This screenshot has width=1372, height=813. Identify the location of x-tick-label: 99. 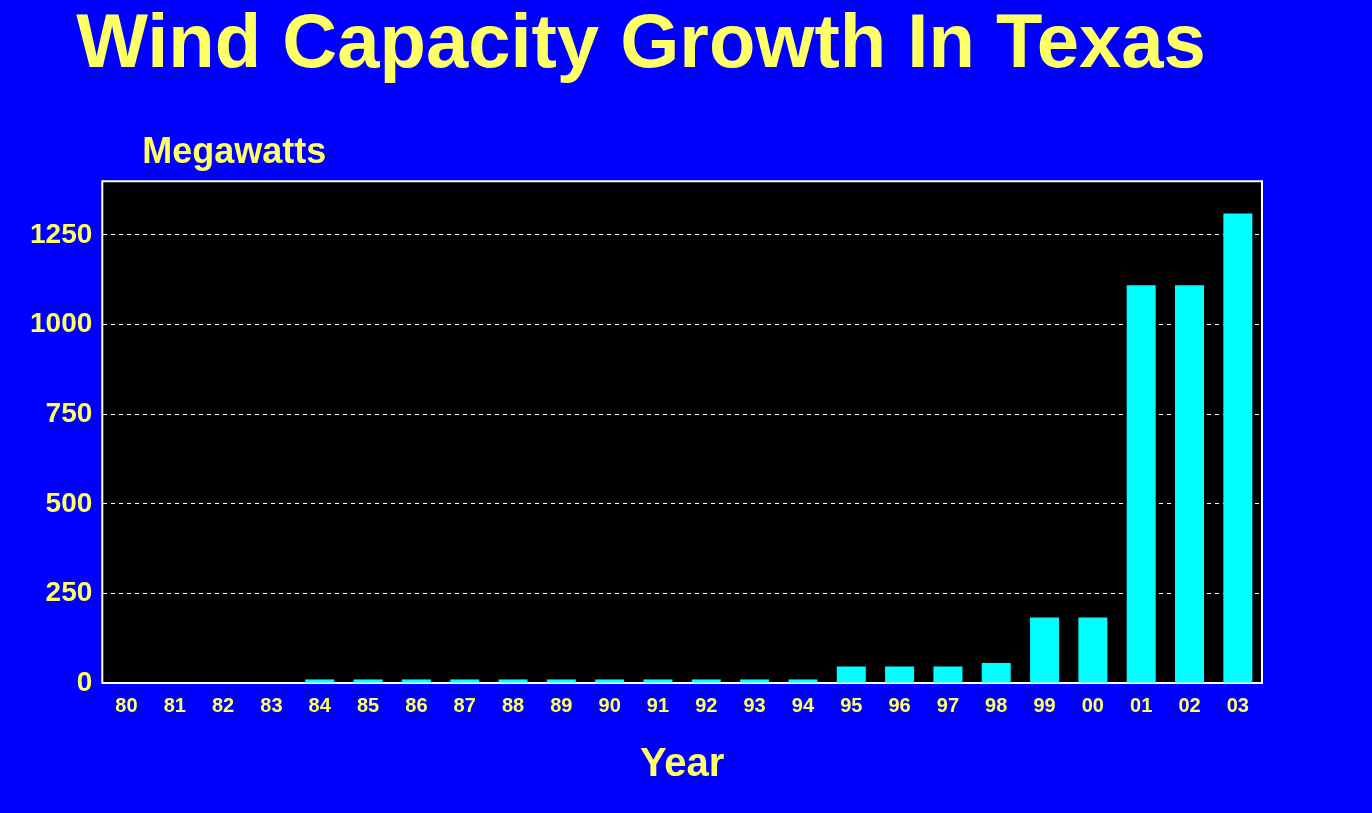
(1044, 704).